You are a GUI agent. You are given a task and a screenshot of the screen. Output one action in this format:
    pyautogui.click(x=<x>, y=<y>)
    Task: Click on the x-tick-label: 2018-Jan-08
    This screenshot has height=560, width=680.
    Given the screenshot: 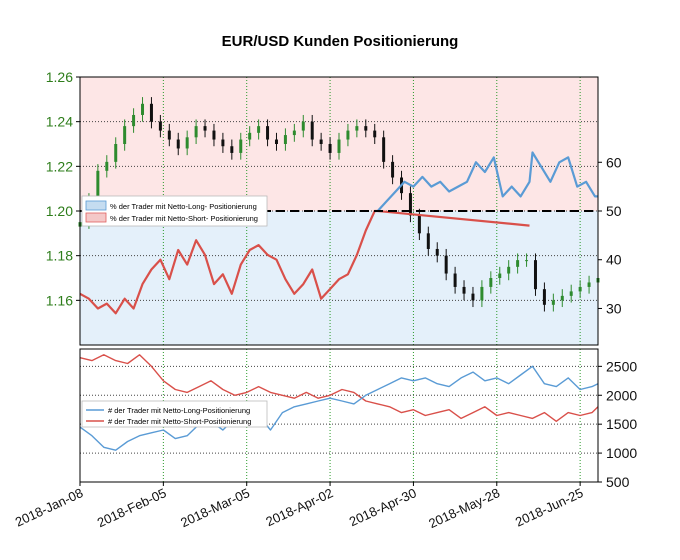 What is the action you would take?
    pyautogui.click(x=49, y=507)
    